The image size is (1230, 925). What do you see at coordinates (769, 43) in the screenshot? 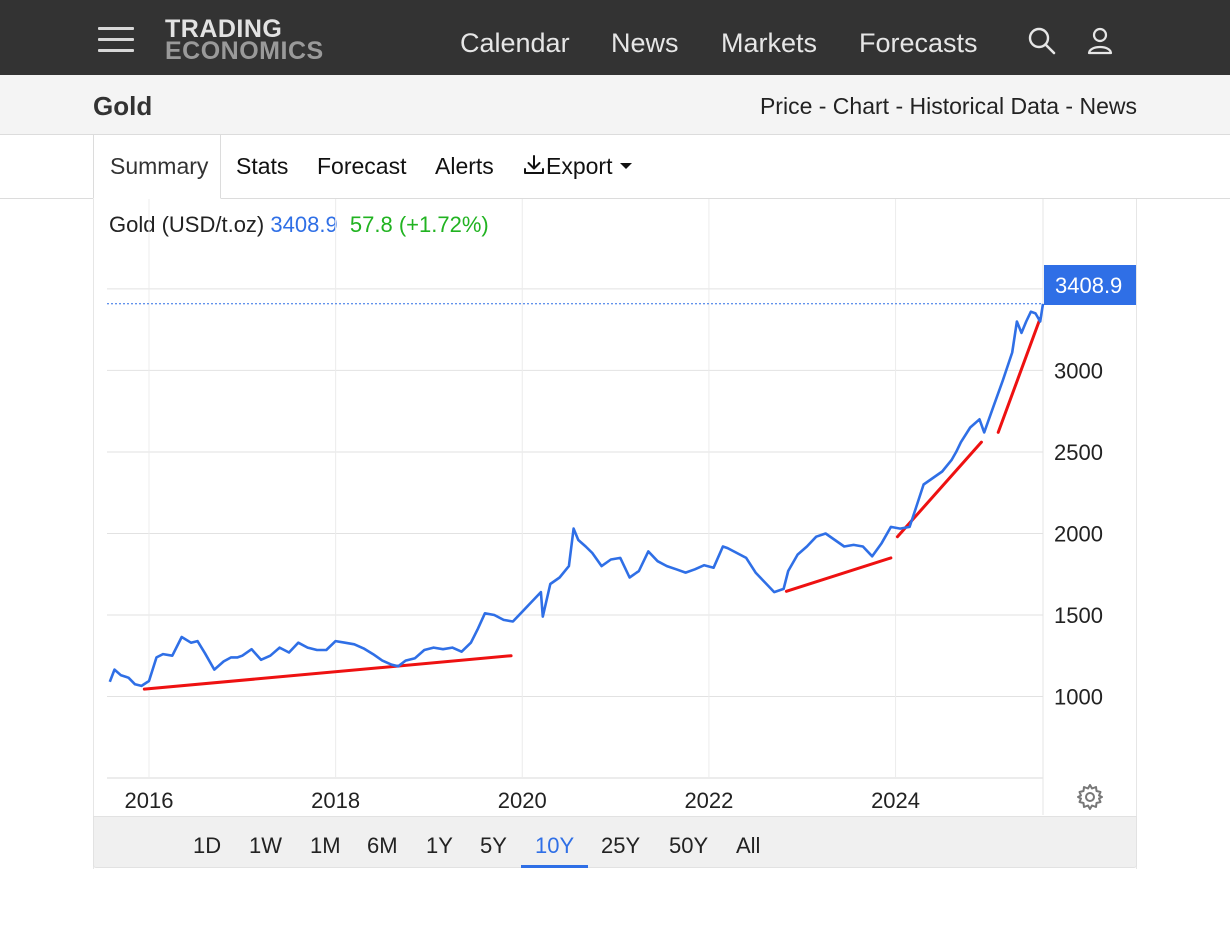
I see `nav-link-markets: Markets` at bounding box center [769, 43].